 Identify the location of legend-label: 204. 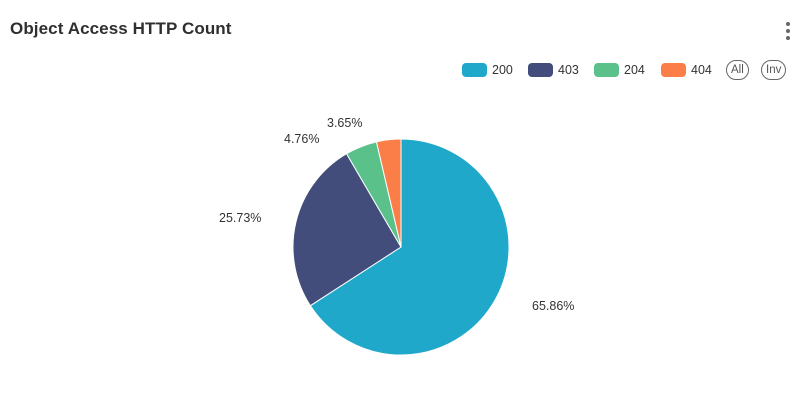
(634, 70).